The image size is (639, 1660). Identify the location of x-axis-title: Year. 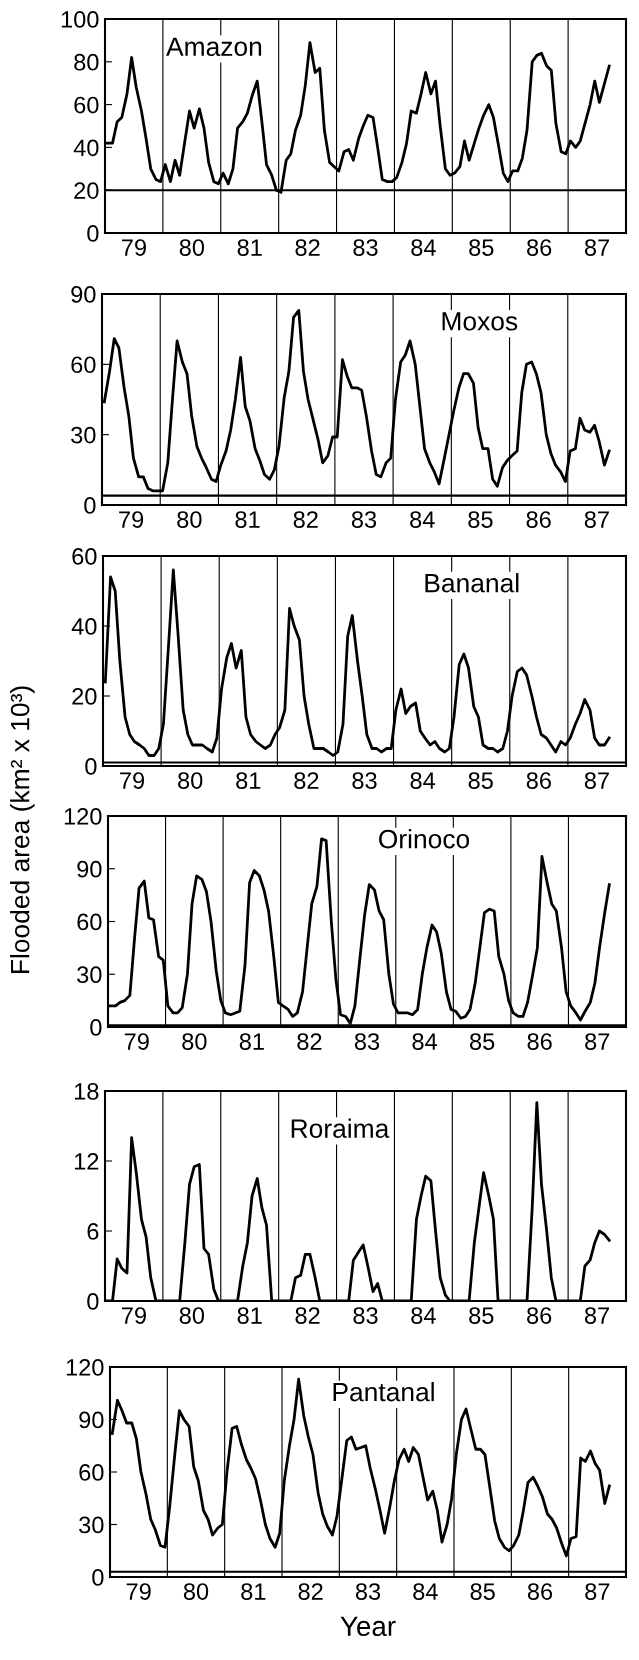
(368, 1626).